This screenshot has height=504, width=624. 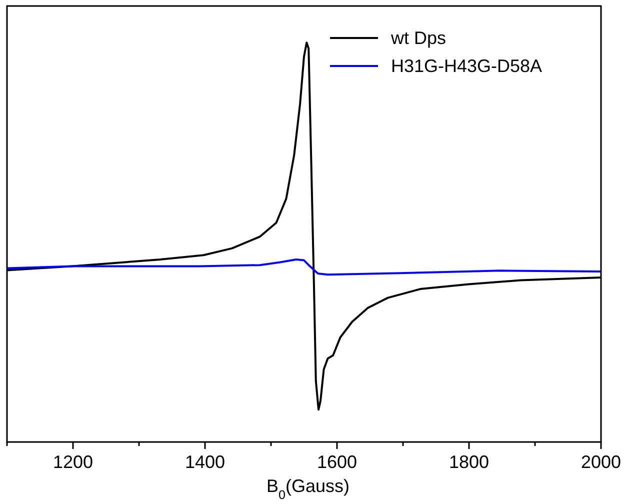 I want to click on x-axis-title: B$_{0}$(Gauss), so click(x=308, y=489).